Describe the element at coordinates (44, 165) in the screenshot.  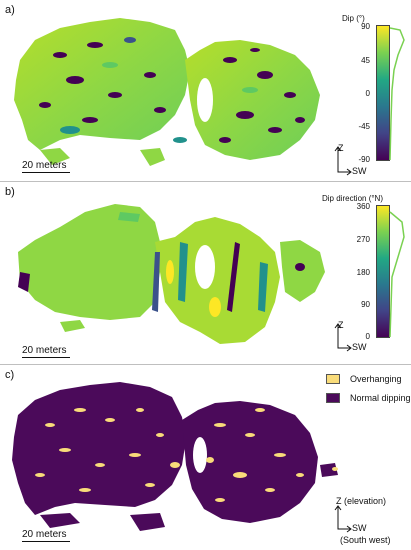
I see `scale-label-a: 20 meters` at that location.